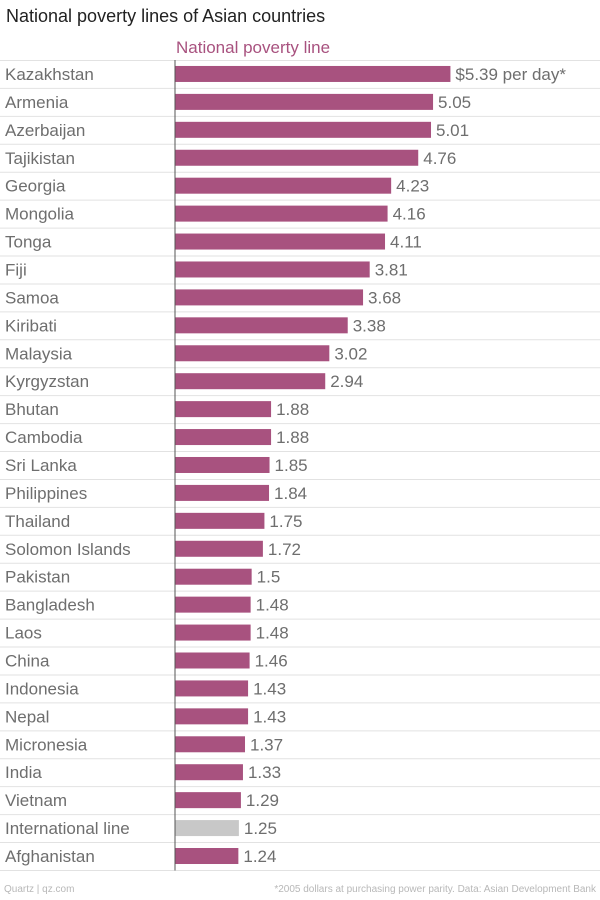 This screenshot has width=600, height=900. Describe the element at coordinates (271, 660) in the screenshot. I see `value-label: 1.46` at that location.